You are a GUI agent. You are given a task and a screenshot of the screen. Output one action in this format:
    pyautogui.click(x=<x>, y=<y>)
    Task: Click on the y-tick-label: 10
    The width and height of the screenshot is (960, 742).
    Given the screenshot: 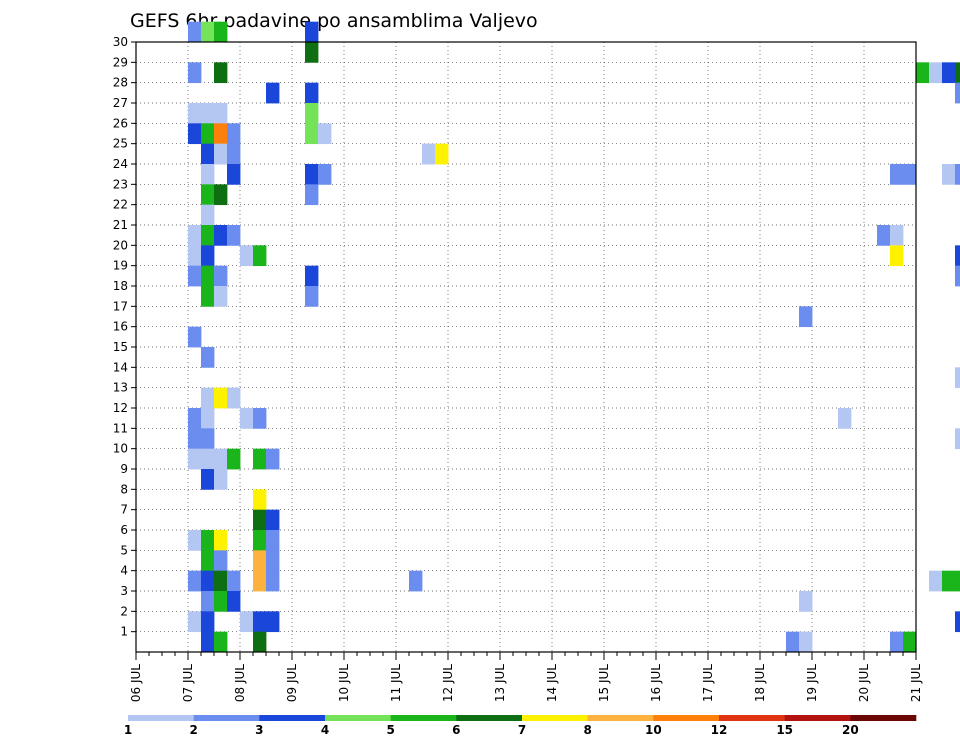 What is the action you would take?
    pyautogui.click(x=120, y=449)
    